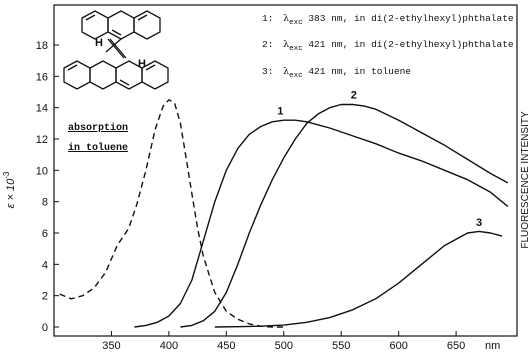  I want to click on annotation-absorption: absorption, so click(98, 128).